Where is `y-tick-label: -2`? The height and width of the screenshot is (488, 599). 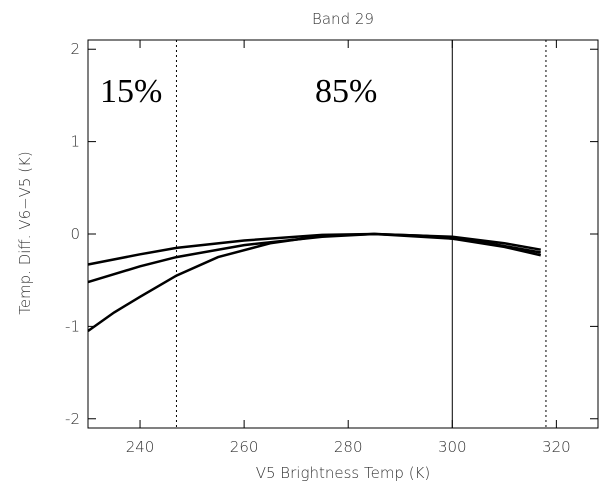
y-tick-label: -2 is located at coordinates (72, 419).